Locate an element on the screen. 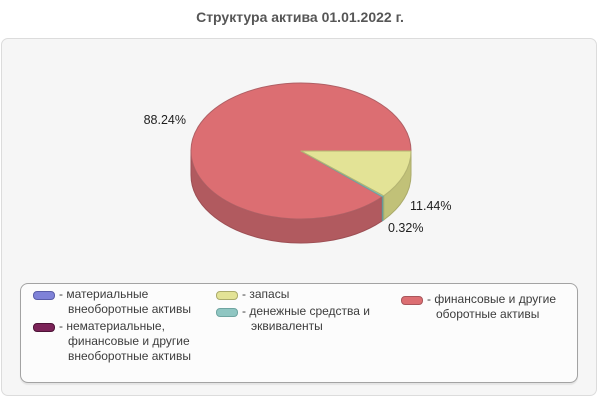 The height and width of the screenshot is (400, 600). legend-swatch-tangible-noncurrent is located at coordinates (44, 295).